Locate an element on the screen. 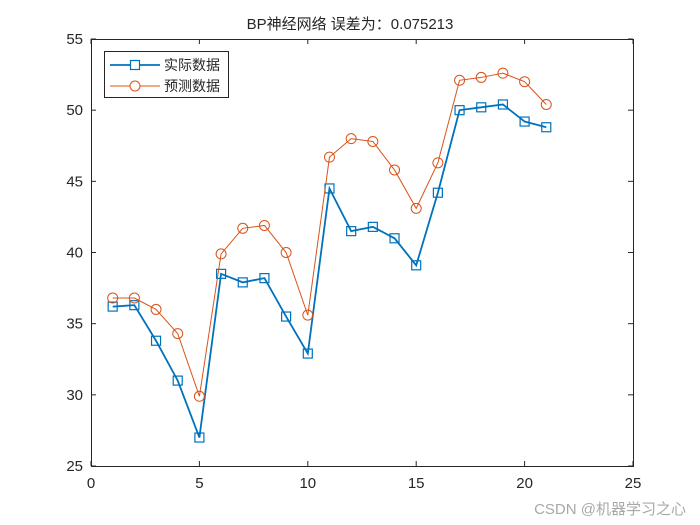 This screenshot has height=525, width=700. y-tick-label: 40 is located at coordinates (74, 253).